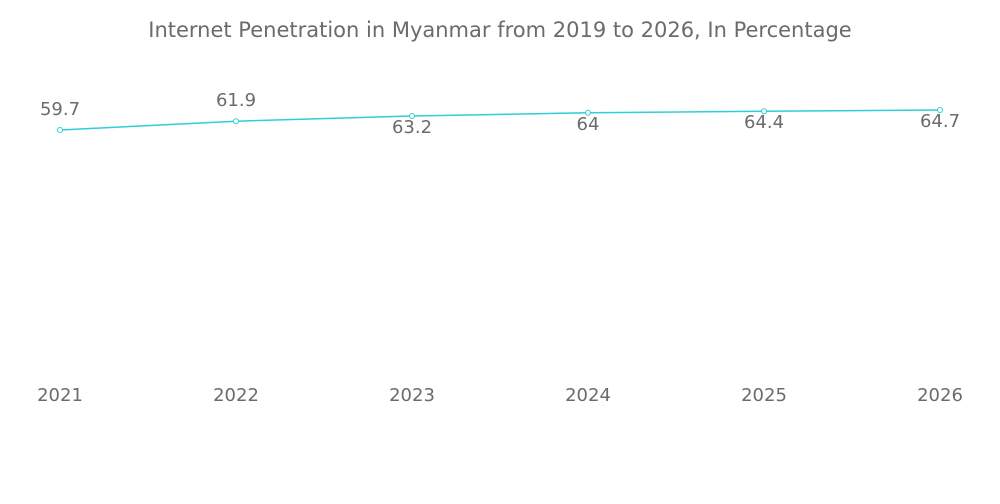  What do you see at coordinates (60, 109) in the screenshot?
I see `value-label: 59.7` at bounding box center [60, 109].